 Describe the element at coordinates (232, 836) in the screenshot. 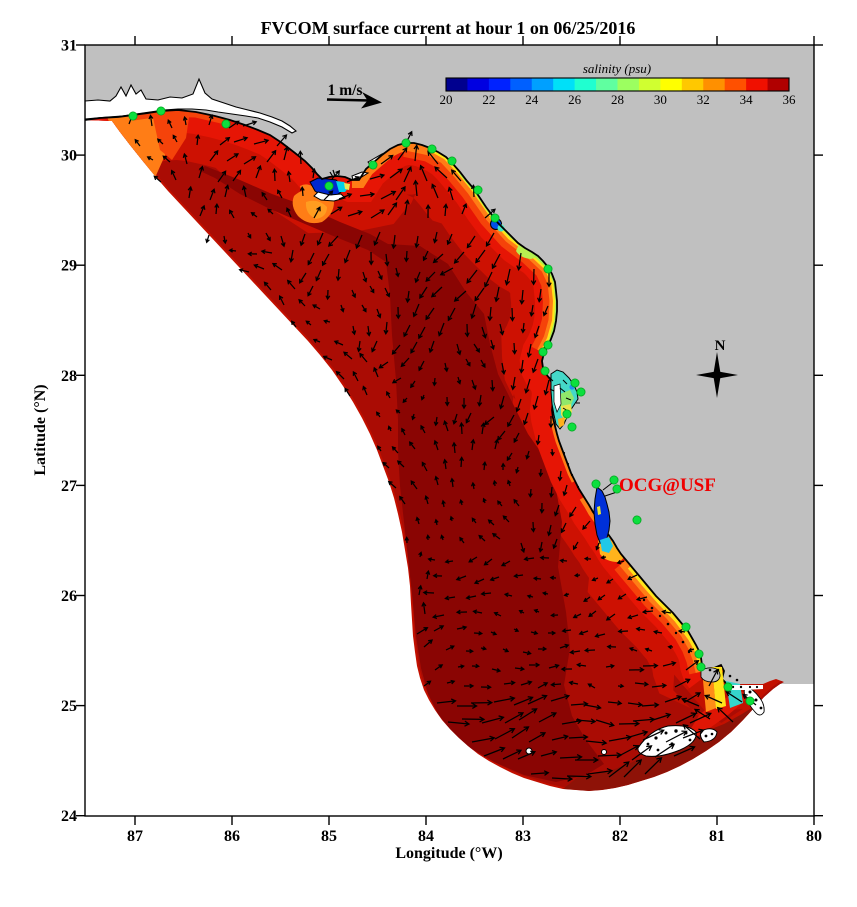

I see `svg-text: 86` at that location.